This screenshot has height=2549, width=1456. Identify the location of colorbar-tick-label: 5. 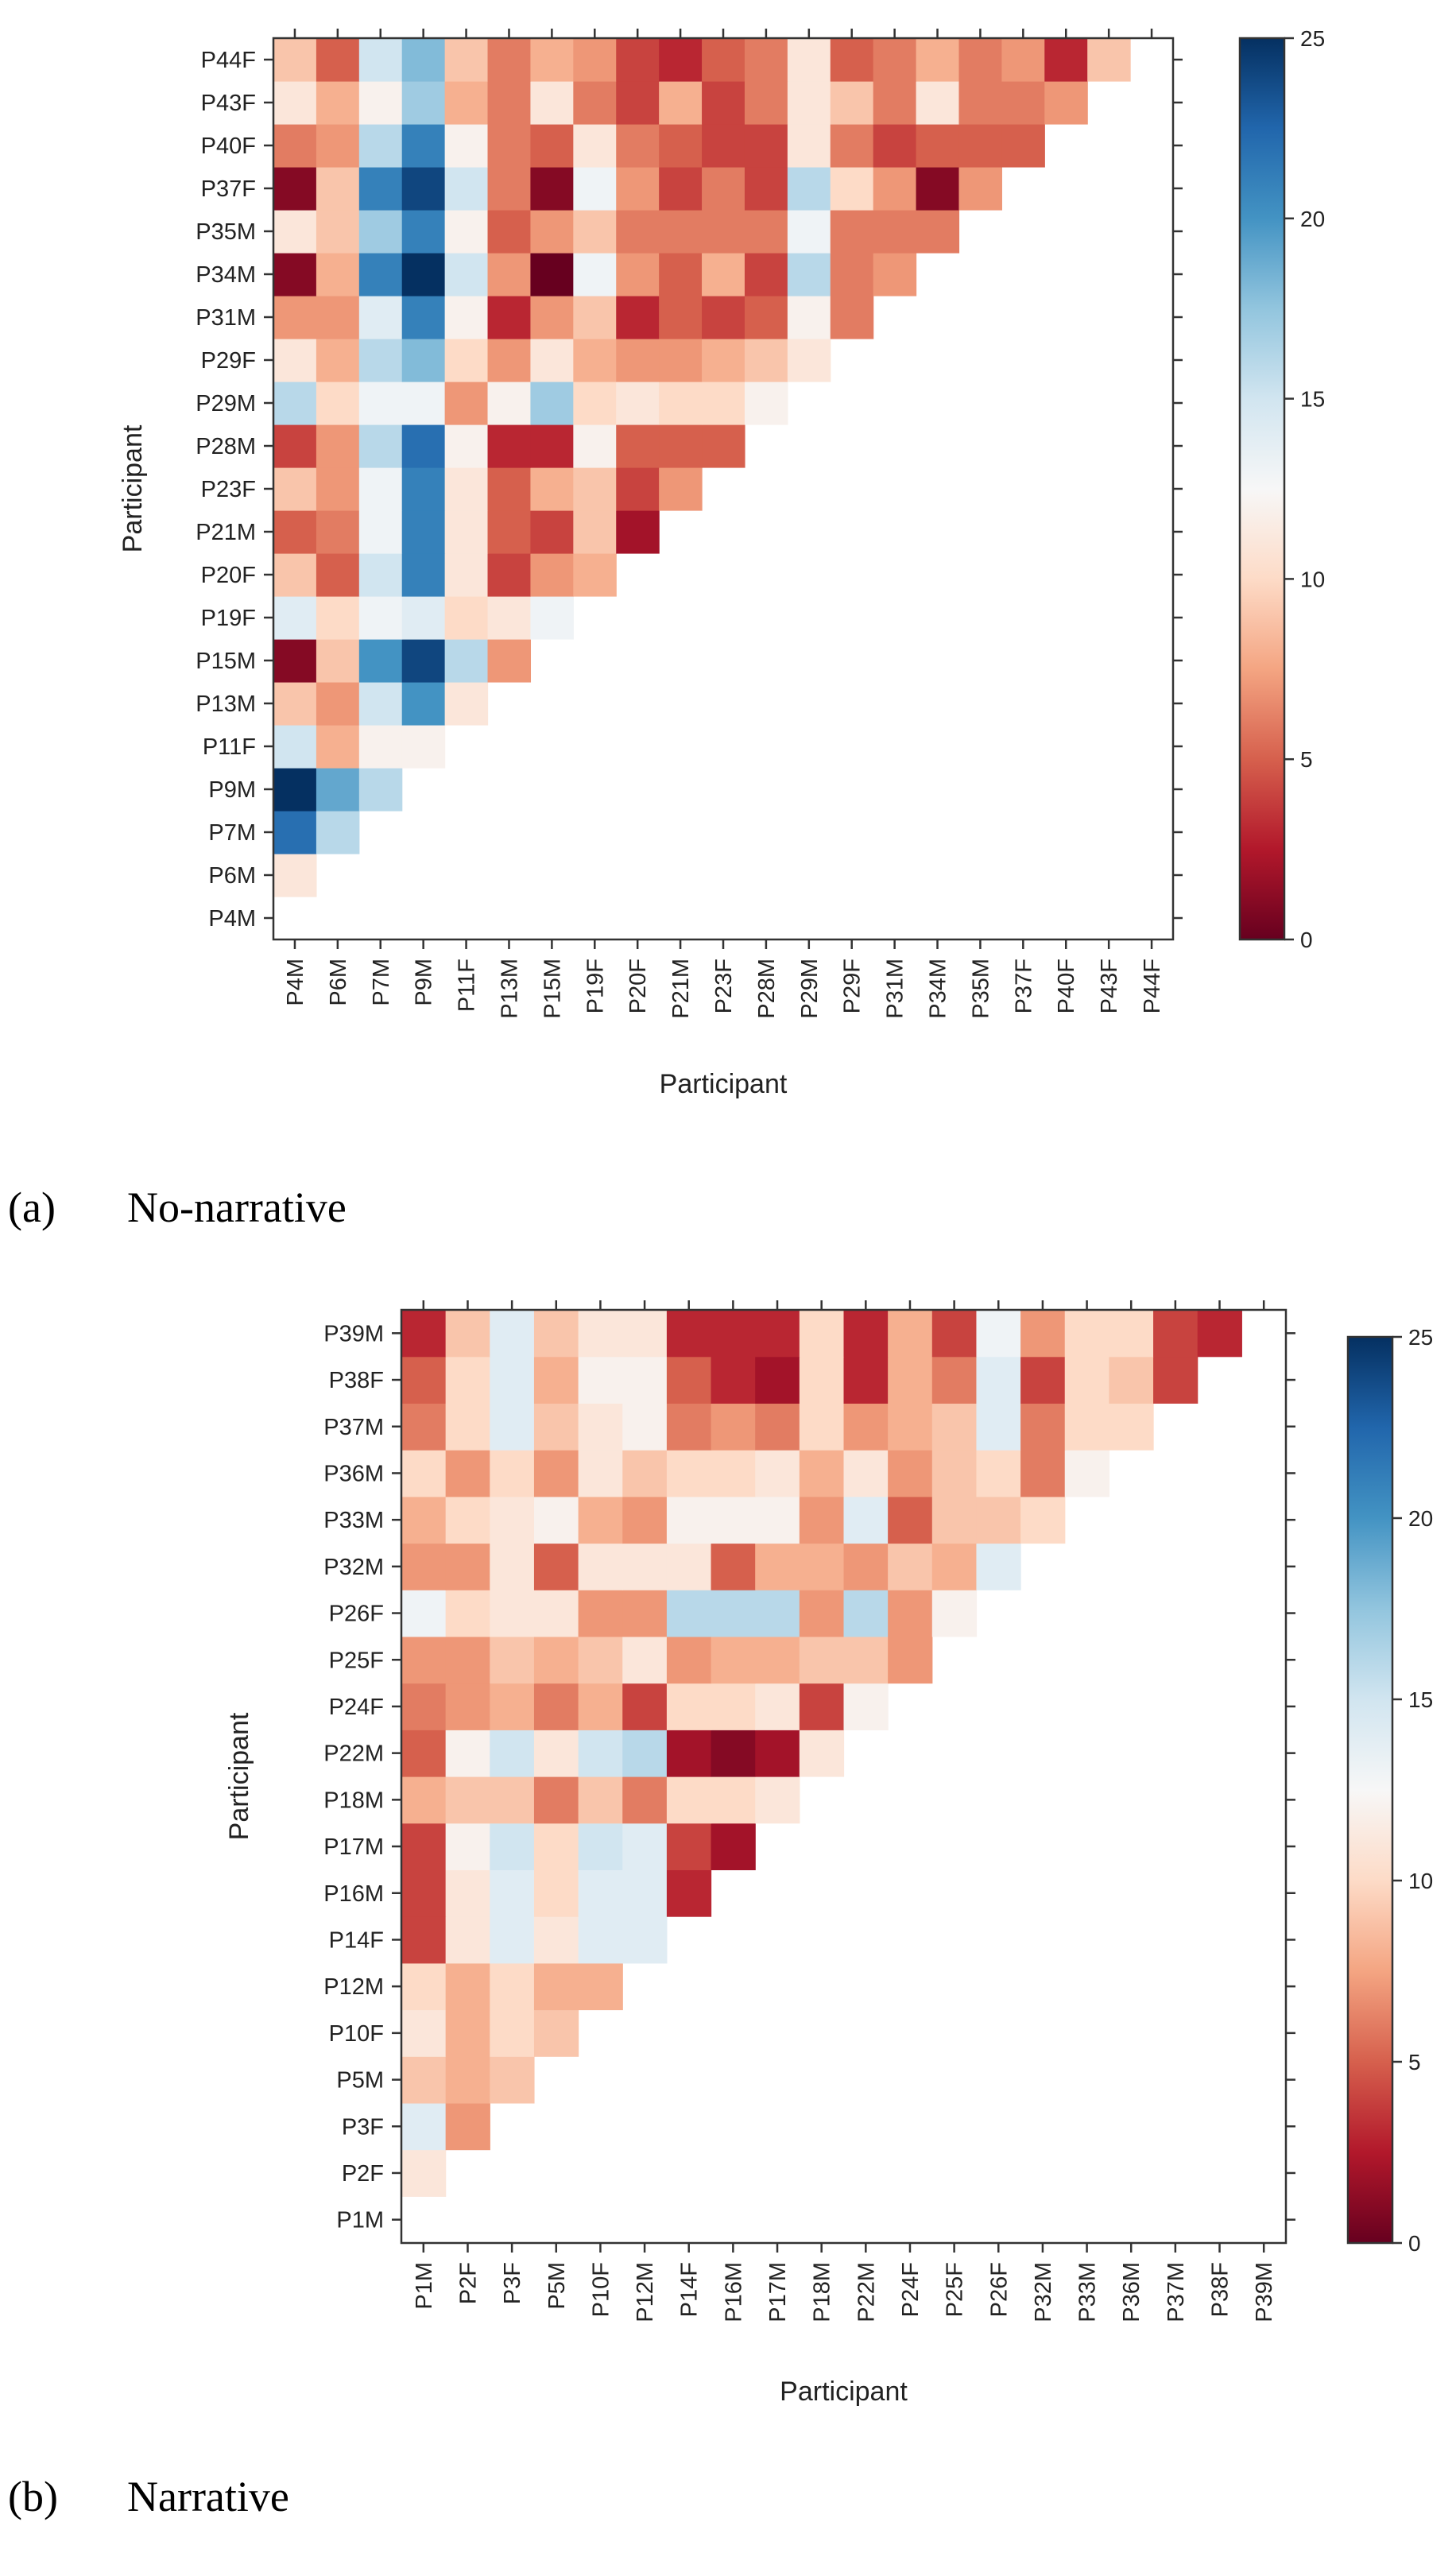
(1306, 759).